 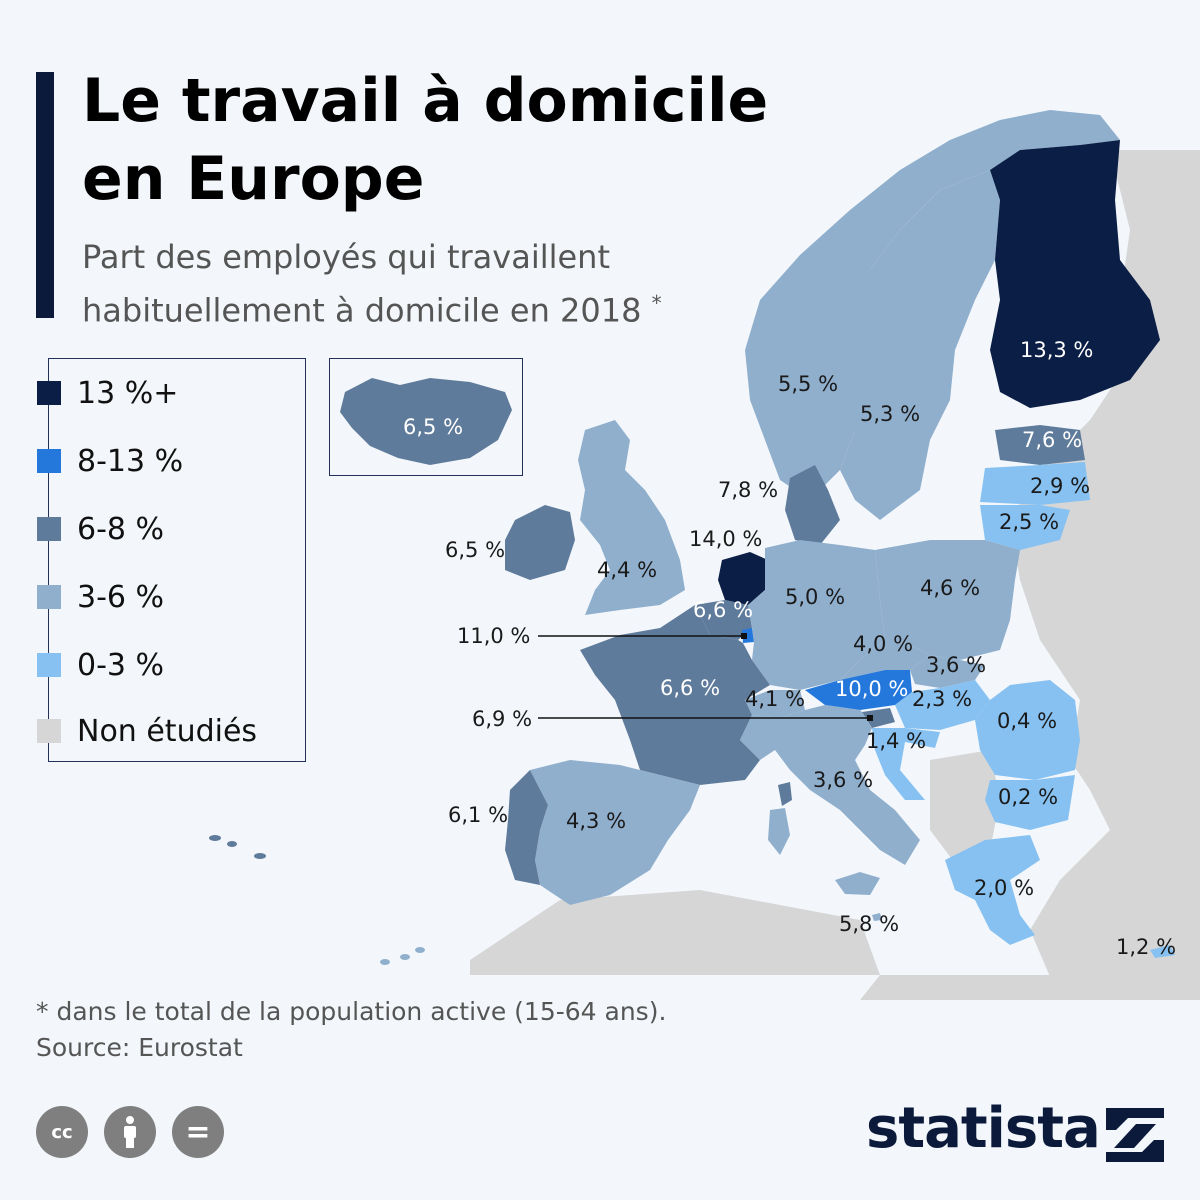 What do you see at coordinates (1146, 947) in the screenshot?
I see `label-cyprus: 1,2 %` at bounding box center [1146, 947].